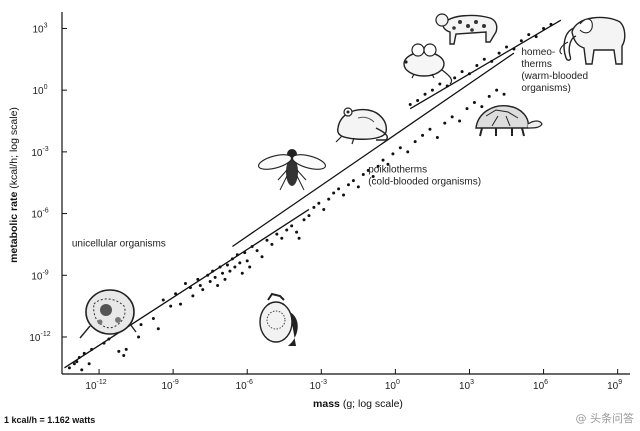  Describe the element at coordinates (466, 29) in the screenshot. I see `leopard-icon` at that location.